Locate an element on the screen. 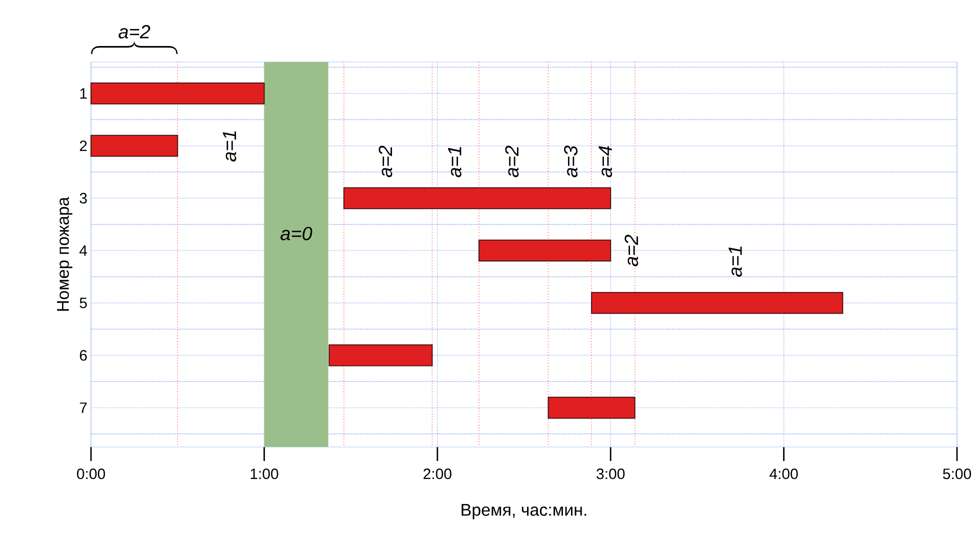  x-tick-label: 1:00 is located at coordinates (264, 474).